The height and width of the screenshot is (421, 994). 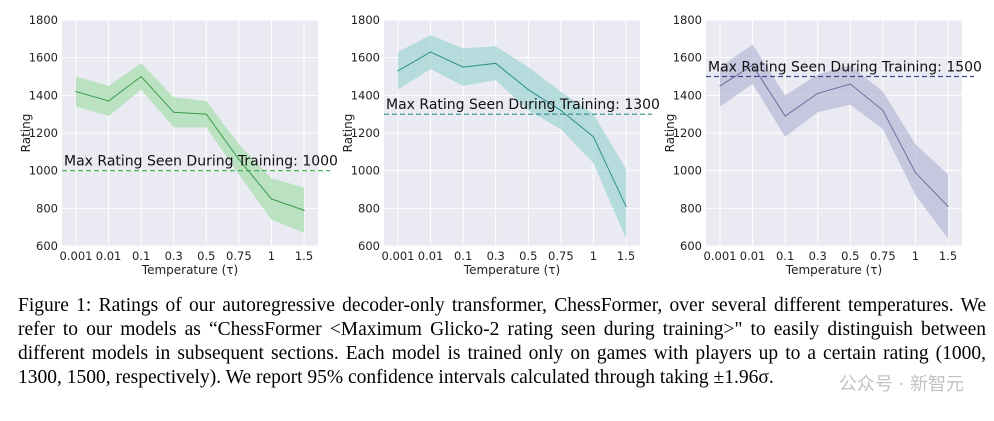 What do you see at coordinates (845, 68) in the screenshot?
I see `max-rating-annotation: Max Rating Seen During Training: 1500` at bounding box center [845, 68].